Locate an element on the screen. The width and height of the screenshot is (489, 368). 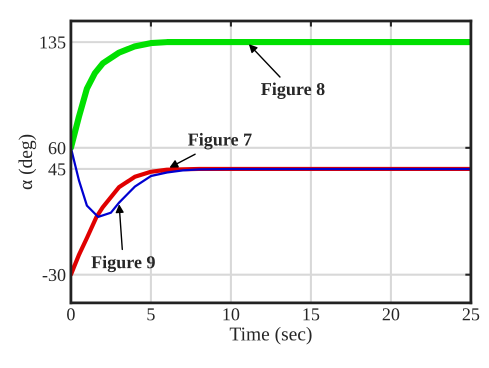
y-tick-label: -30 is located at coordinates (54, 275).